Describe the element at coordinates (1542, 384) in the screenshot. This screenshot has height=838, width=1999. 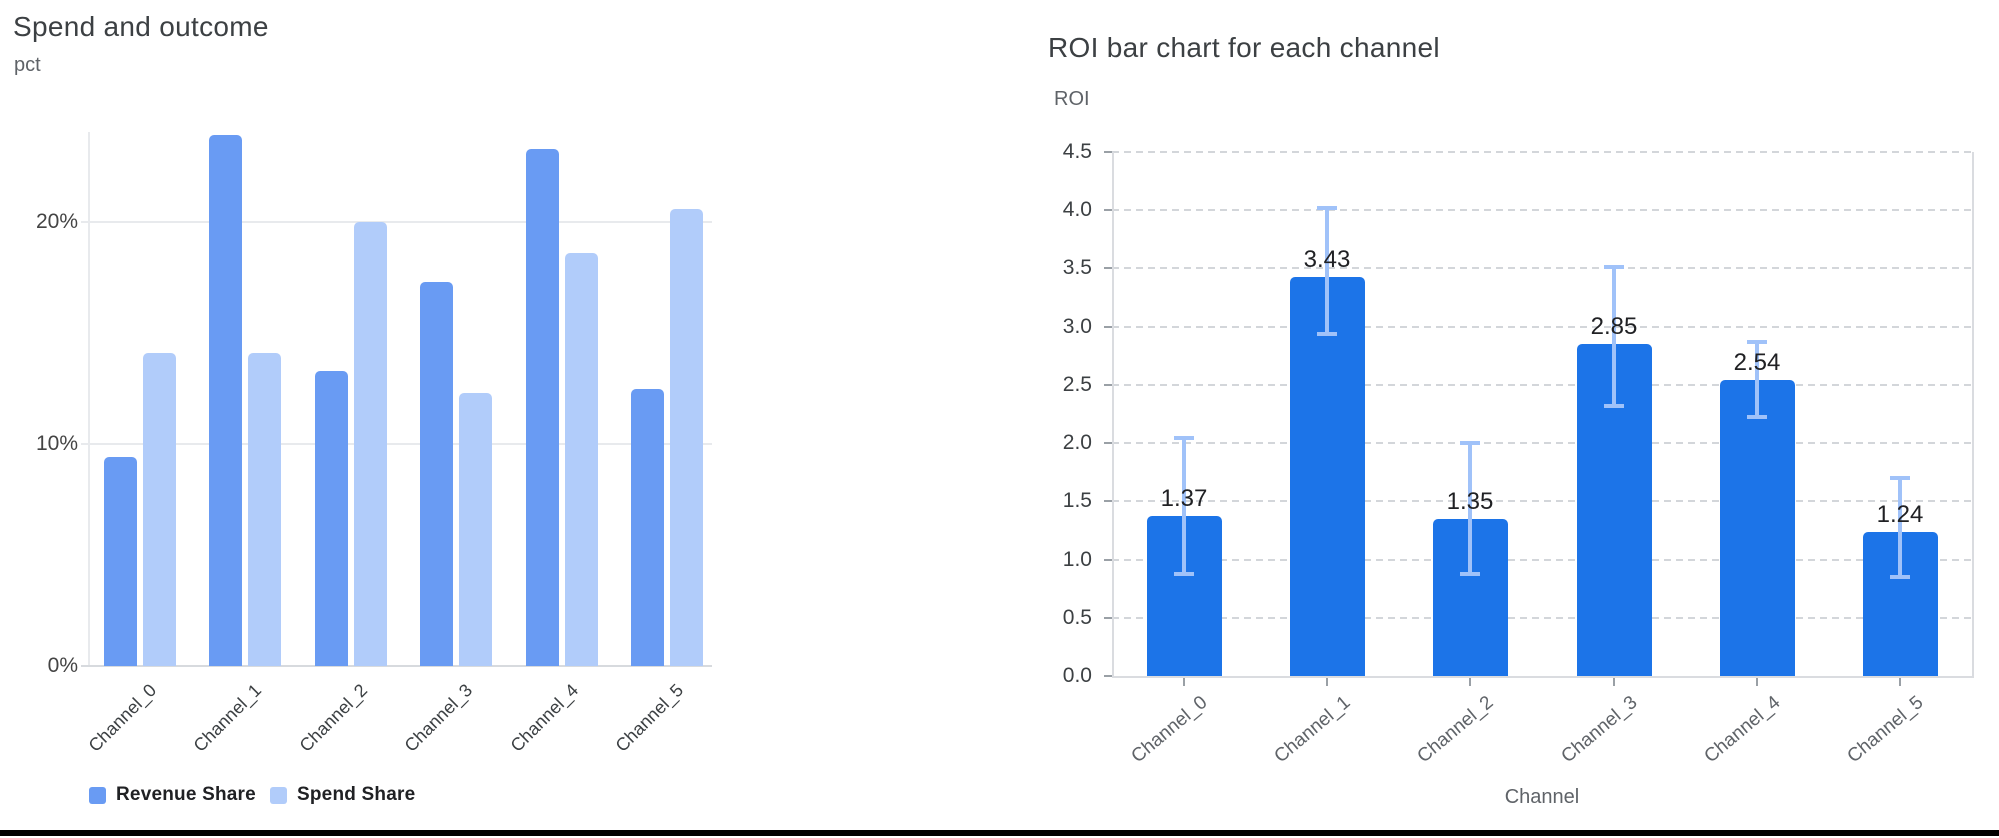
I see `right-gridline-2.5` at that location.